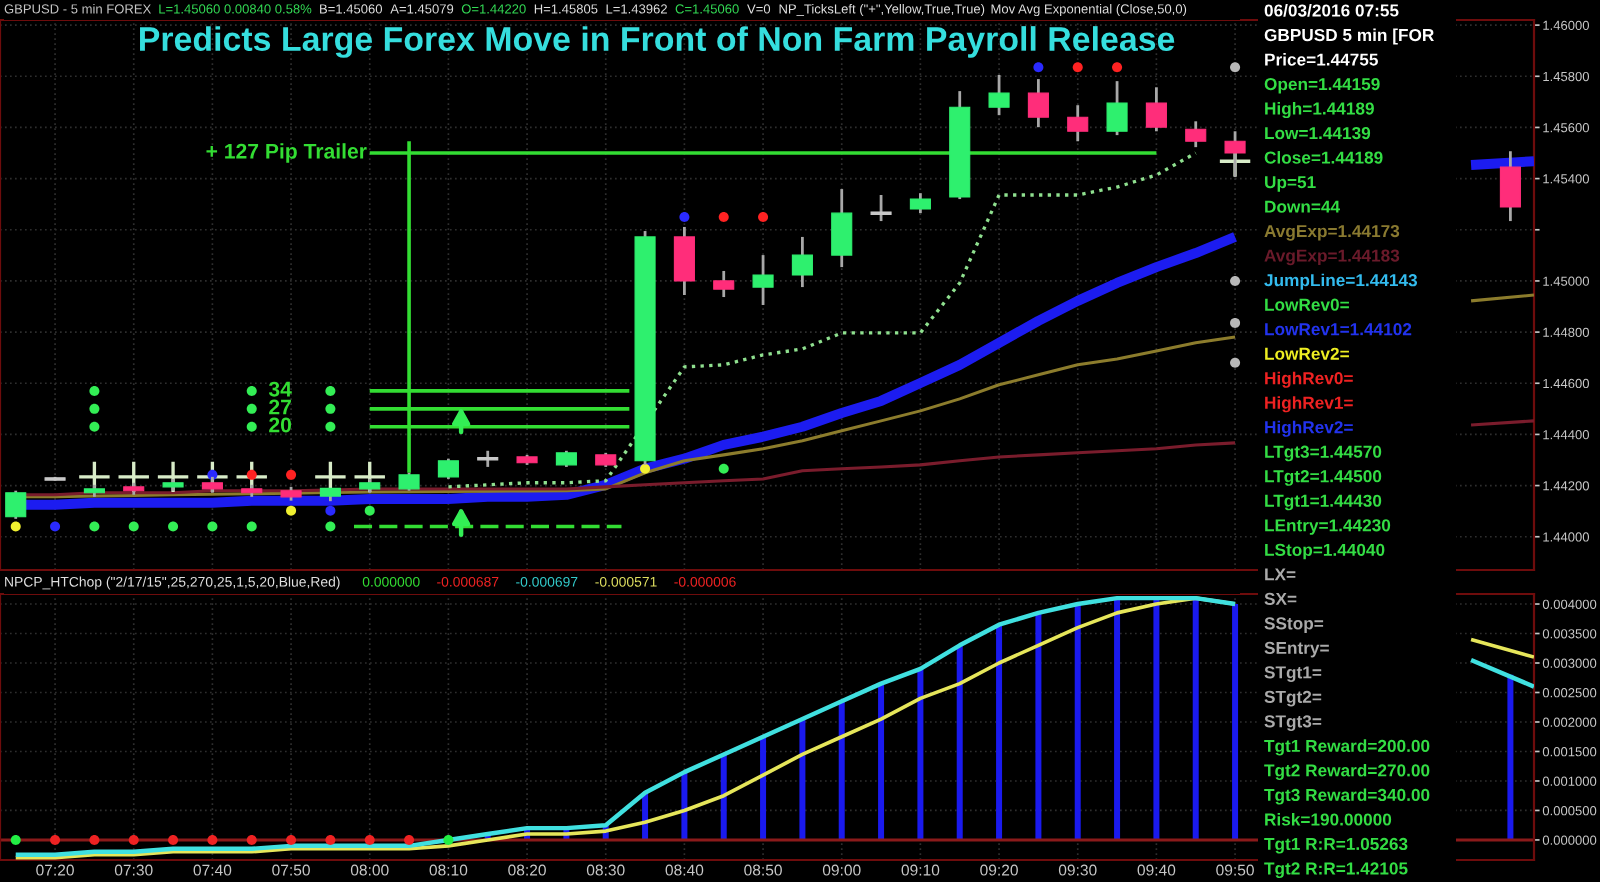  Describe the element at coordinates (1336, 870) in the screenshot. I see `text: Tgt2 R:R=1.42105` at that location.